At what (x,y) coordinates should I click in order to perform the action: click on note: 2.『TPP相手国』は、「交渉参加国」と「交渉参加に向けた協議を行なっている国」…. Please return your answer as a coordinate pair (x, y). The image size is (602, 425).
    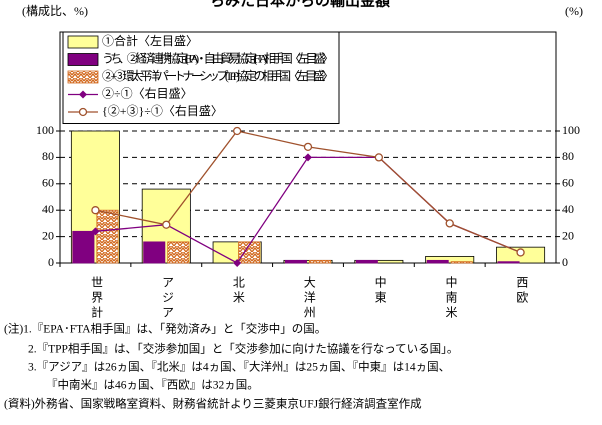
    Looking at the image, I should click on (243, 349).